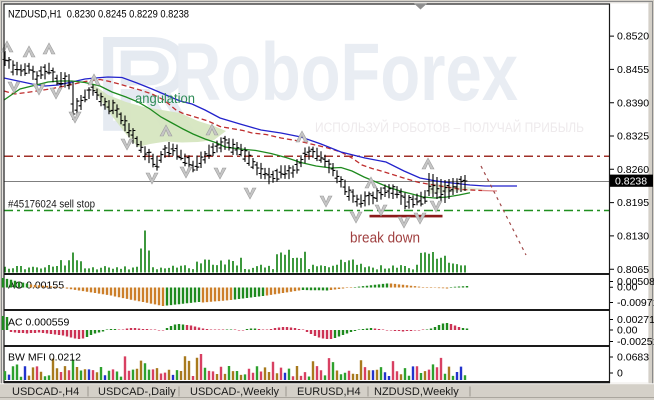 This screenshot has height=400, width=654. I want to click on svg-text: 0.8065, so click(633, 270).